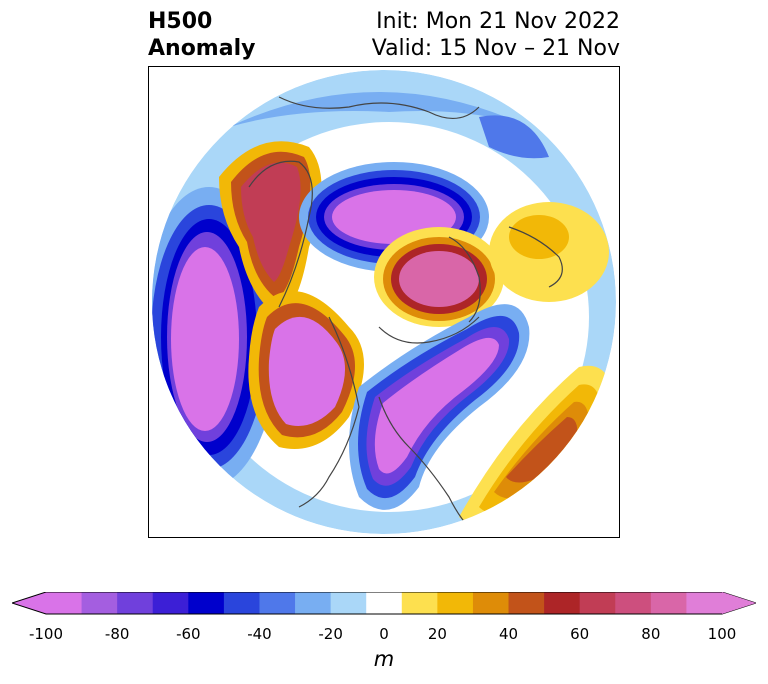 The width and height of the screenshot is (768, 684). I want to click on anomaly-high-barents, so click(439, 277).